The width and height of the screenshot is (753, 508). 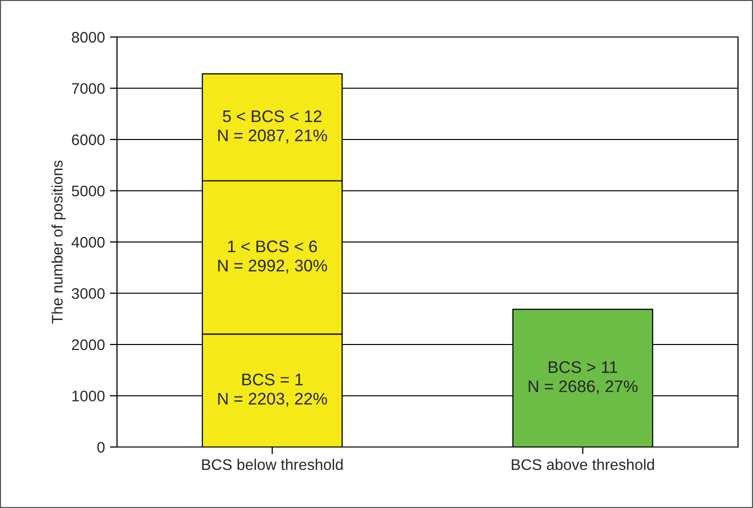 I want to click on y-tick-label: 4000, so click(x=88, y=242).